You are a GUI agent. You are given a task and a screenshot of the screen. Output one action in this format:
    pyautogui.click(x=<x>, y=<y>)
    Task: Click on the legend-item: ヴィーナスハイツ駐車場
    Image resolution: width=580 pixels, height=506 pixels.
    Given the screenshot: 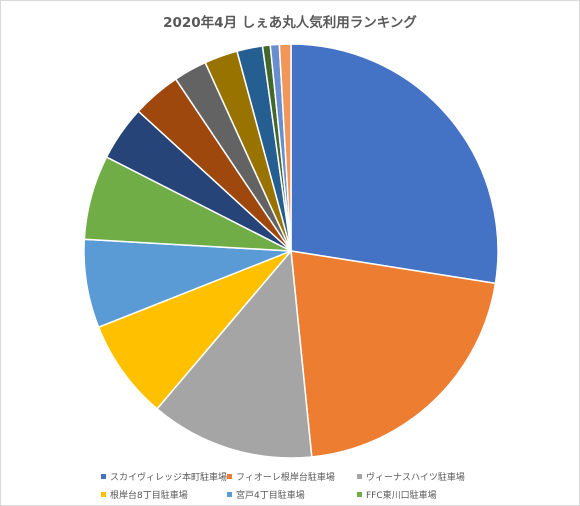 What is the action you would take?
    pyautogui.click(x=420, y=476)
    